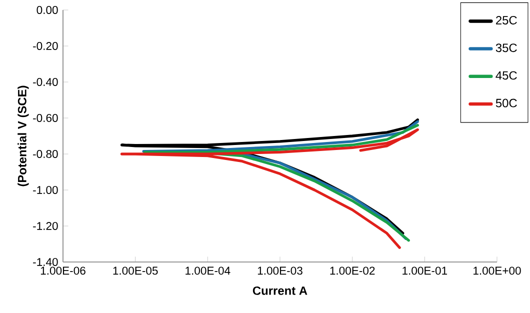 Image resolution: width=530 pixels, height=313 pixels. I want to click on x-tick-label: 1.00E-04, so click(208, 270).